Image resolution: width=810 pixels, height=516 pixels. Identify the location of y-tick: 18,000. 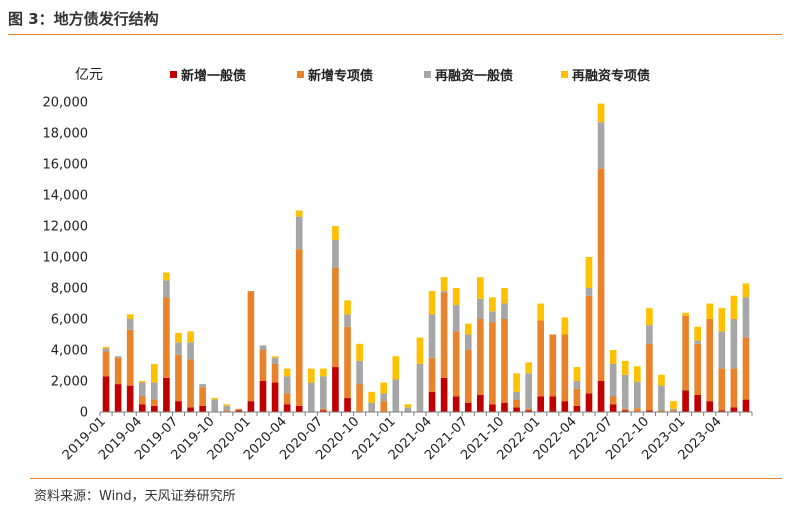
(66, 134).